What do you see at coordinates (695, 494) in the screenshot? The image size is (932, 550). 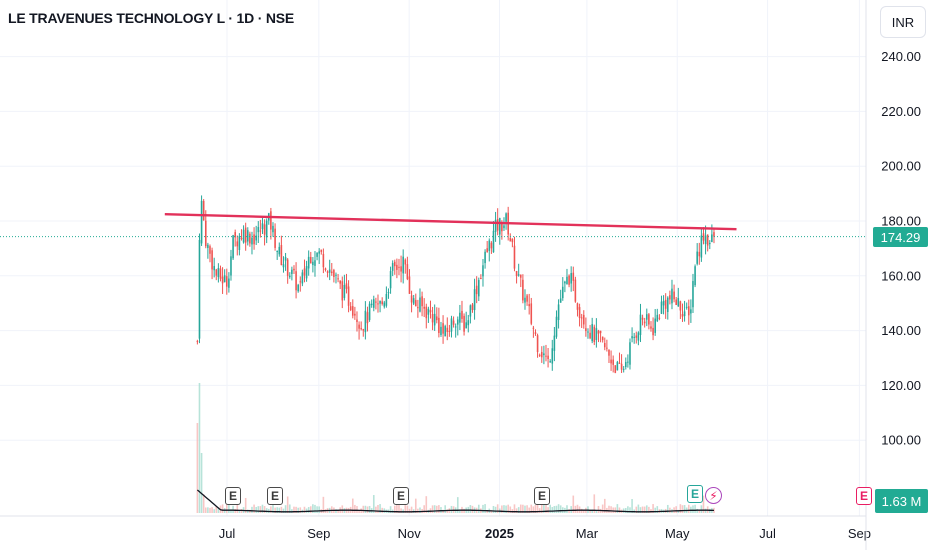 I see `upcoming-earnings-marker: E` at bounding box center [695, 494].